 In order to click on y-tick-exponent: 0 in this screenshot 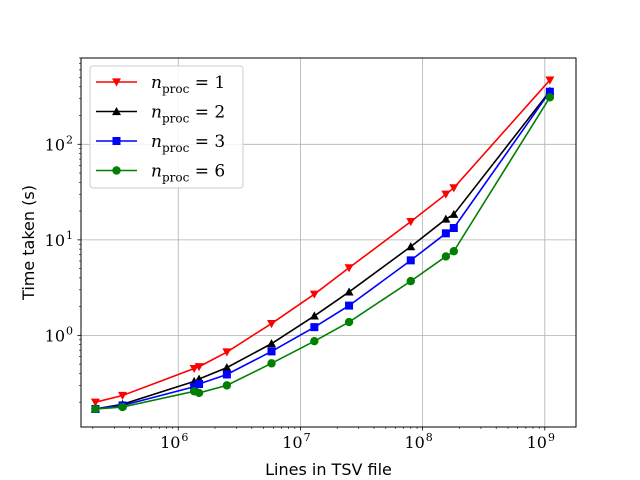, I will do `click(69, 330)`.